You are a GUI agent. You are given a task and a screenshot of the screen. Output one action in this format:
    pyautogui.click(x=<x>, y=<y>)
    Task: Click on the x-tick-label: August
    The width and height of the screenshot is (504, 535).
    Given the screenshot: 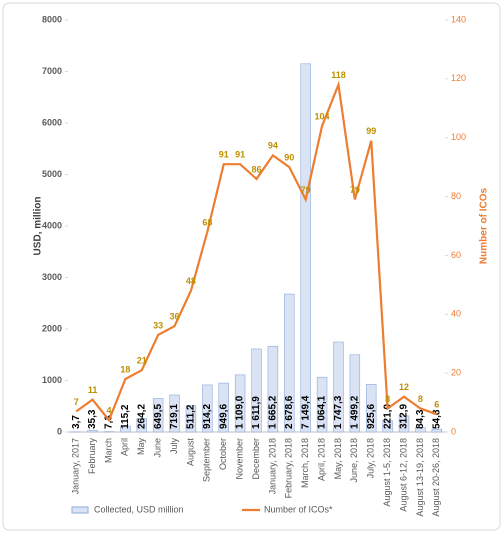 What is the action you would take?
    pyautogui.click(x=190, y=452)
    